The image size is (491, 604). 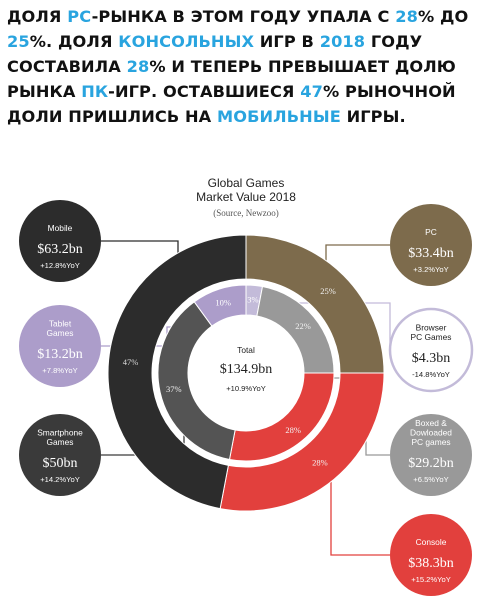 I want to click on chart-title-line: Market Value 2018, so click(x=246, y=197).